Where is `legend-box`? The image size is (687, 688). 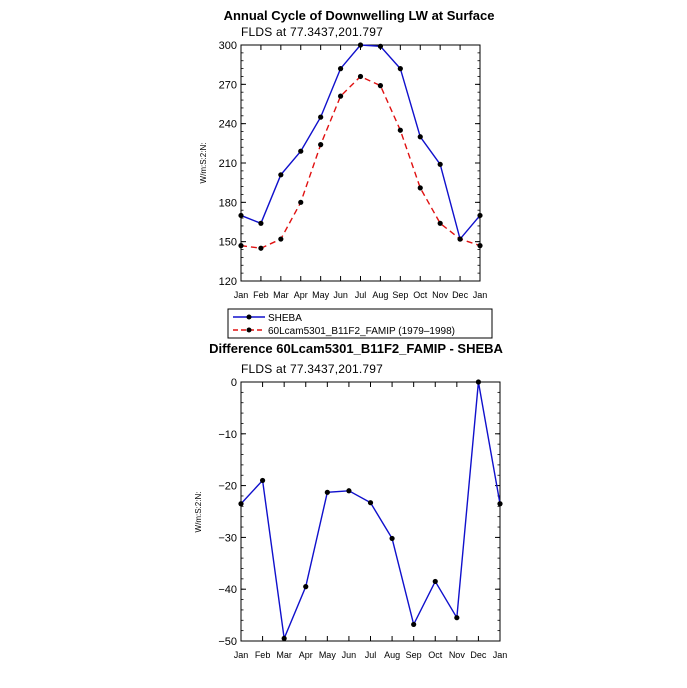 legend-box is located at coordinates (360, 323).